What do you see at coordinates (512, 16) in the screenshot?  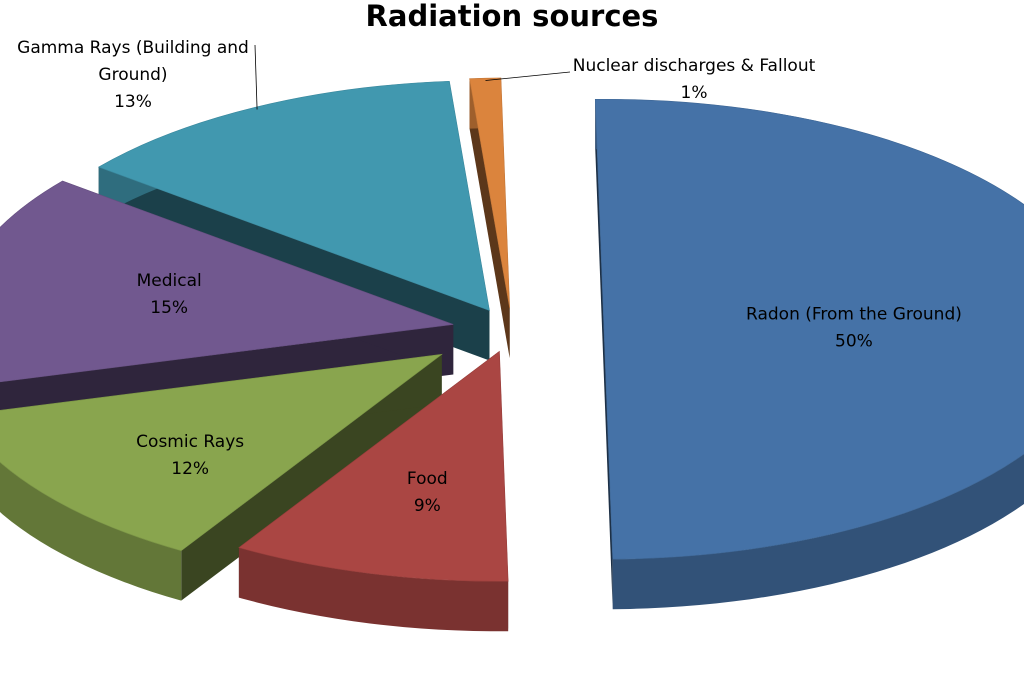 I see `chart-title: Radiation sources` at bounding box center [512, 16].